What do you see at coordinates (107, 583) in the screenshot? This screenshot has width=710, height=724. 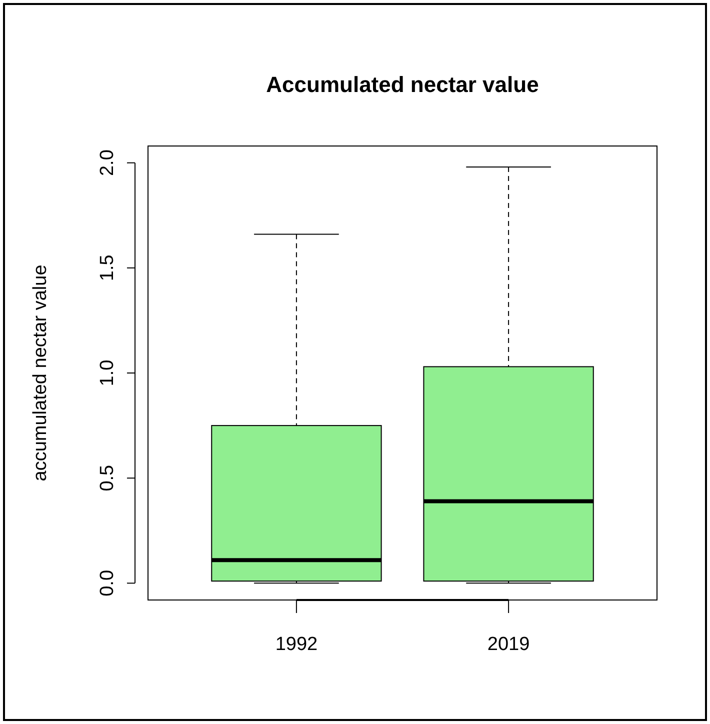 I see `y-tick-label: 0.0` at bounding box center [107, 583].